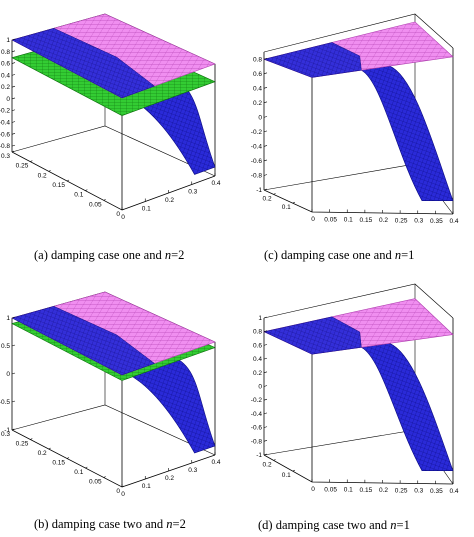  I want to click on y-tick-label: 0.15, so click(58, 185).